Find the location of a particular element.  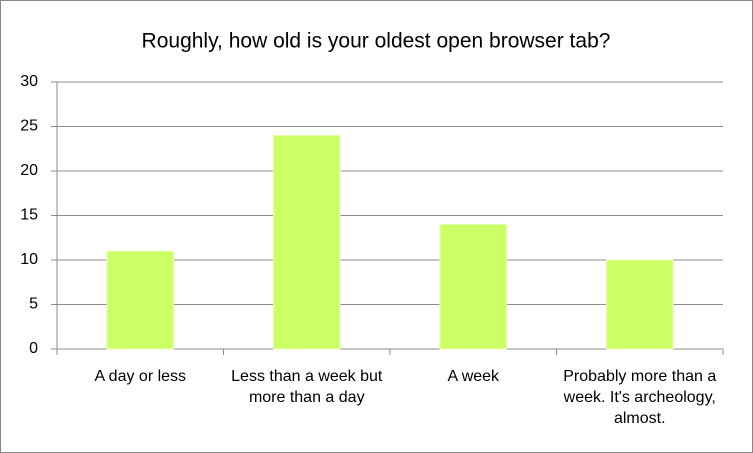

x-tick-label: A day or less is located at coordinates (140, 376).